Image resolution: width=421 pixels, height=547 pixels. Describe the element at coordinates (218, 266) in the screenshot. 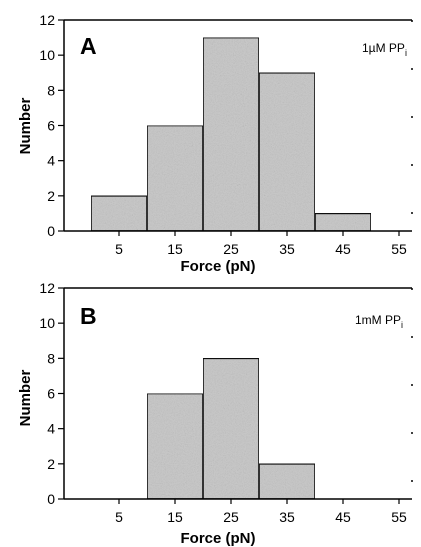

I see `panel-a-x-axis-title: Force (pN)` at that location.